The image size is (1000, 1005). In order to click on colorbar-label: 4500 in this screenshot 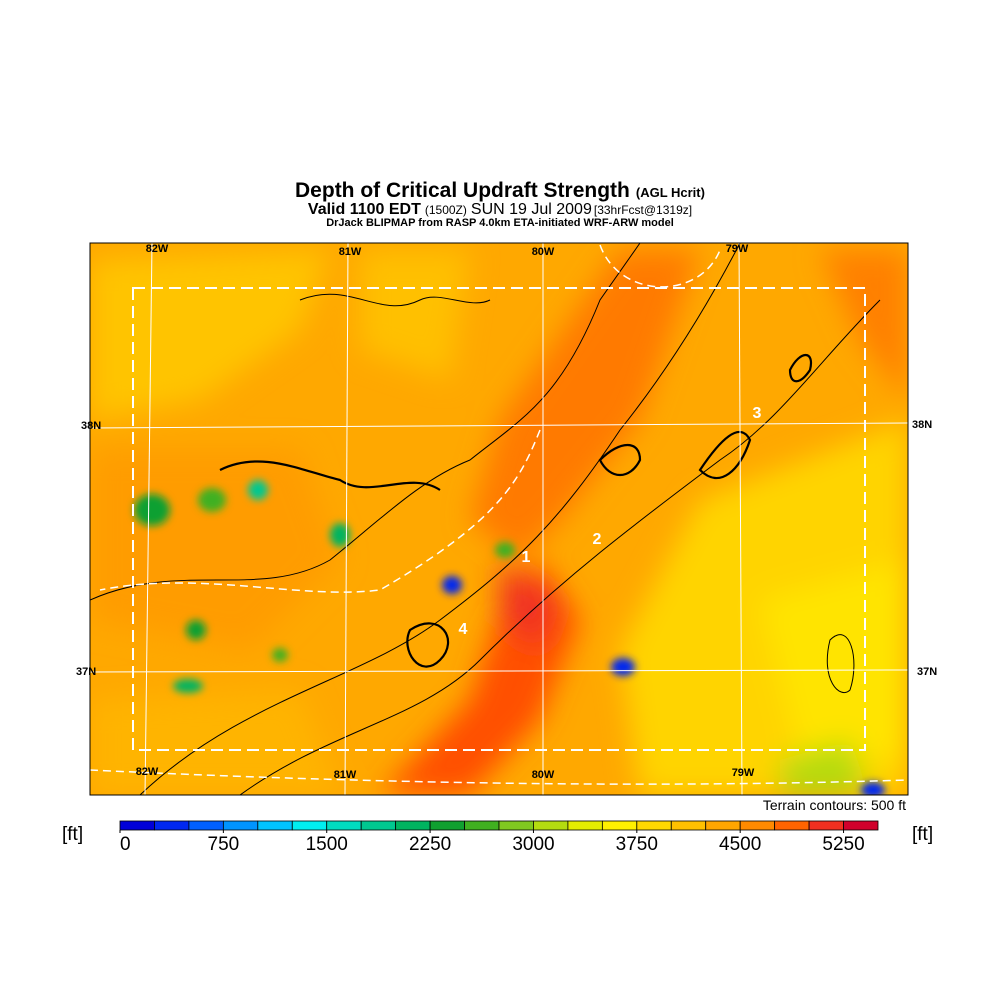, I will do `click(740, 844)`.